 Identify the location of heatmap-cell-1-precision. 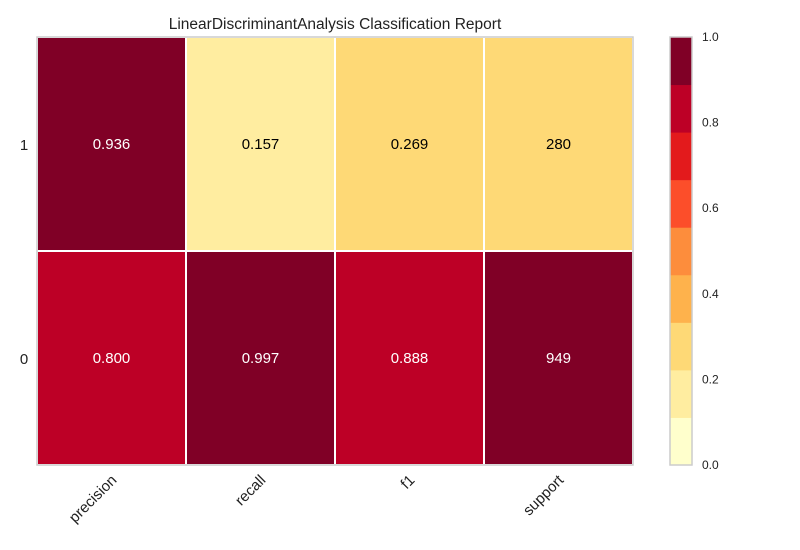
(111, 144).